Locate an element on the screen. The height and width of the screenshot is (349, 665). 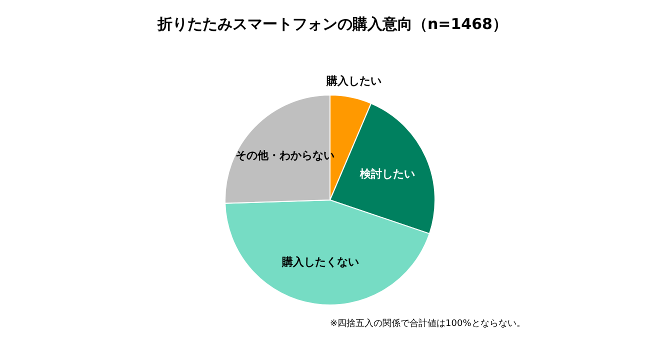
slice-label: 検討したい is located at coordinates (387, 173).